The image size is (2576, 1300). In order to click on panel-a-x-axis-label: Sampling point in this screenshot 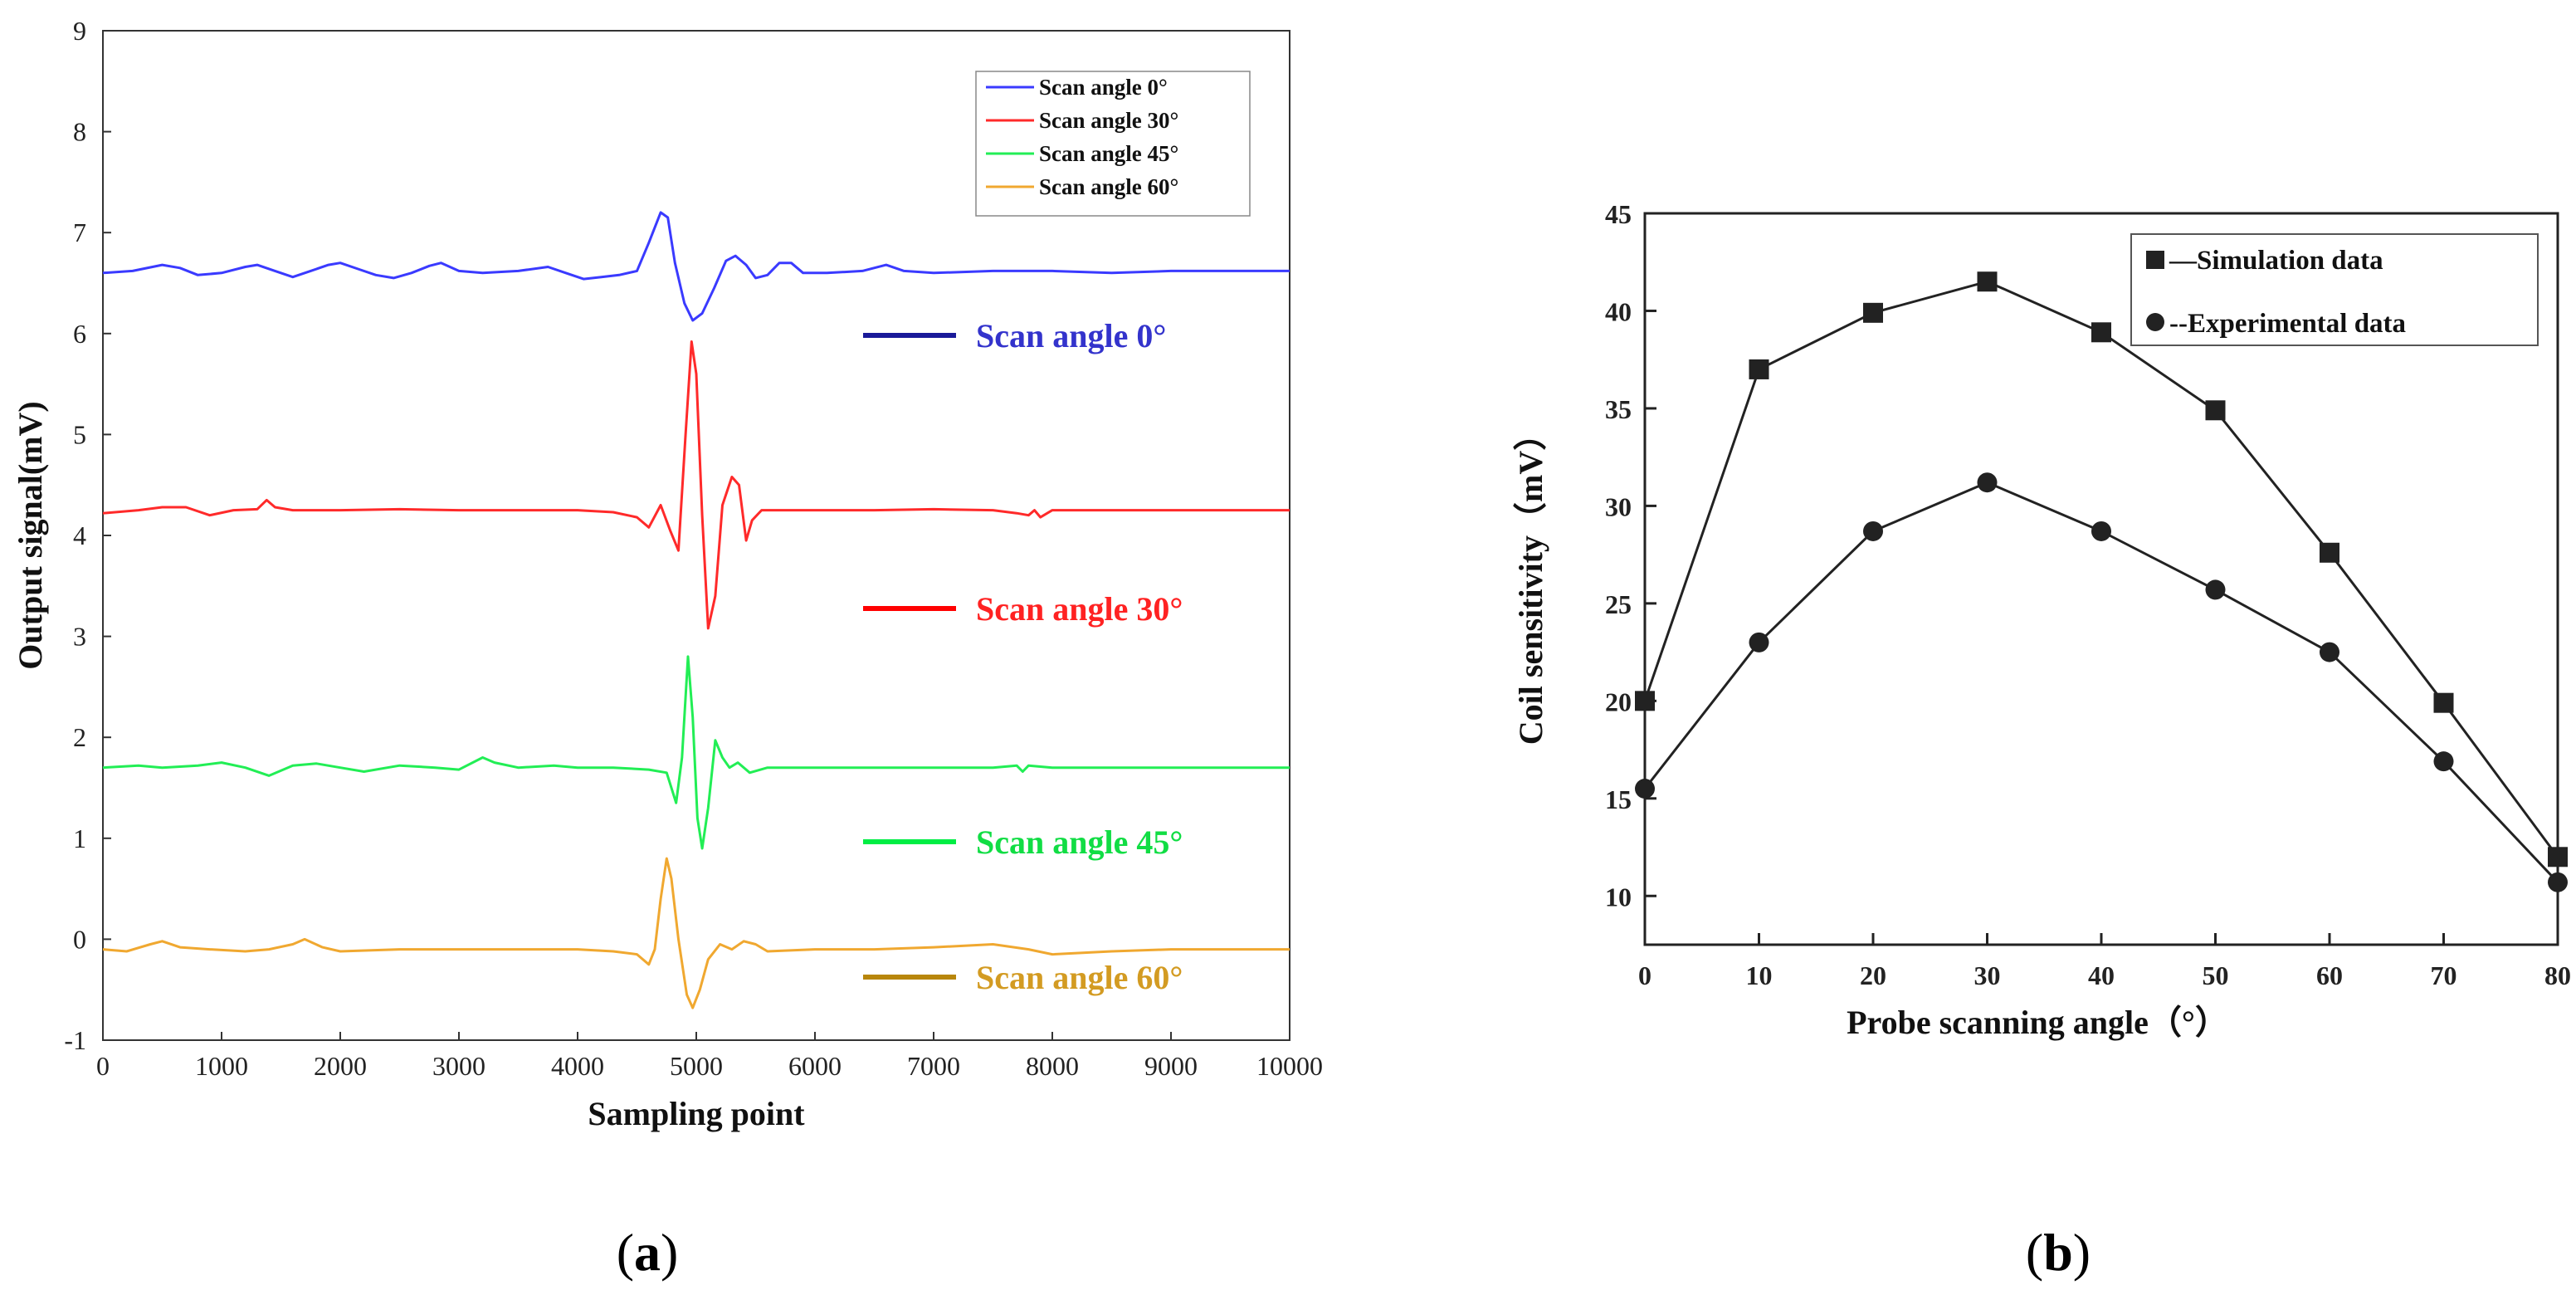, I will do `click(696, 1113)`.